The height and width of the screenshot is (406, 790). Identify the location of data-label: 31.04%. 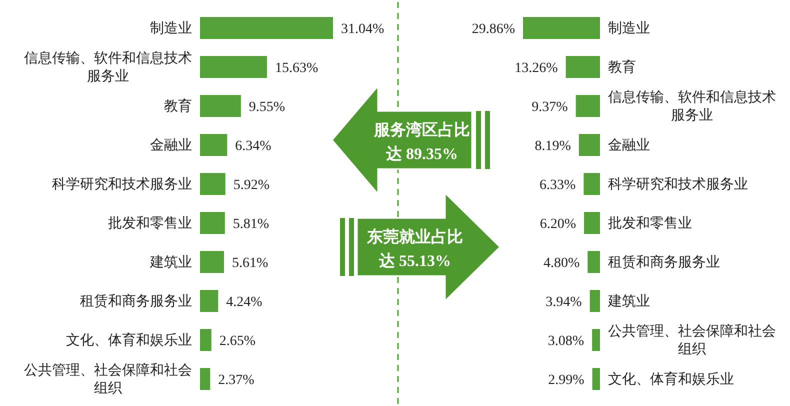
(362, 29).